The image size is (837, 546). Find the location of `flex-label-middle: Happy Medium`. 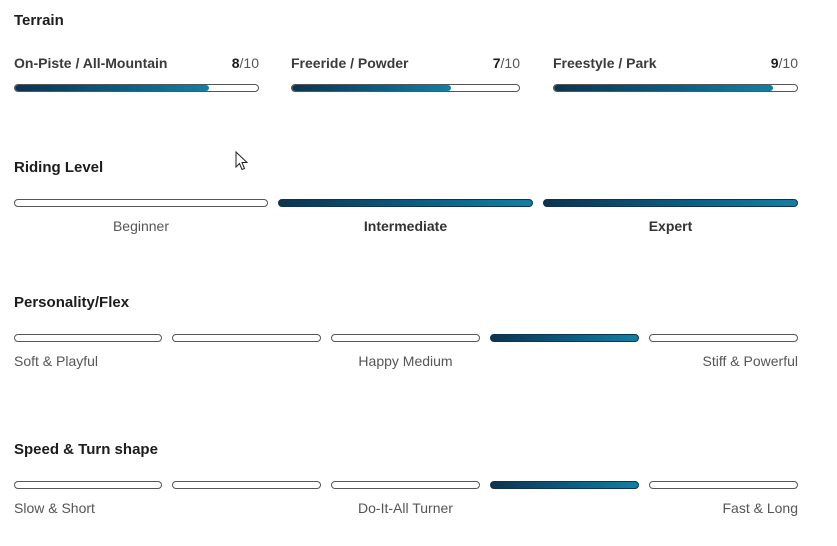

flex-label-middle: Happy Medium is located at coordinates (405, 361).